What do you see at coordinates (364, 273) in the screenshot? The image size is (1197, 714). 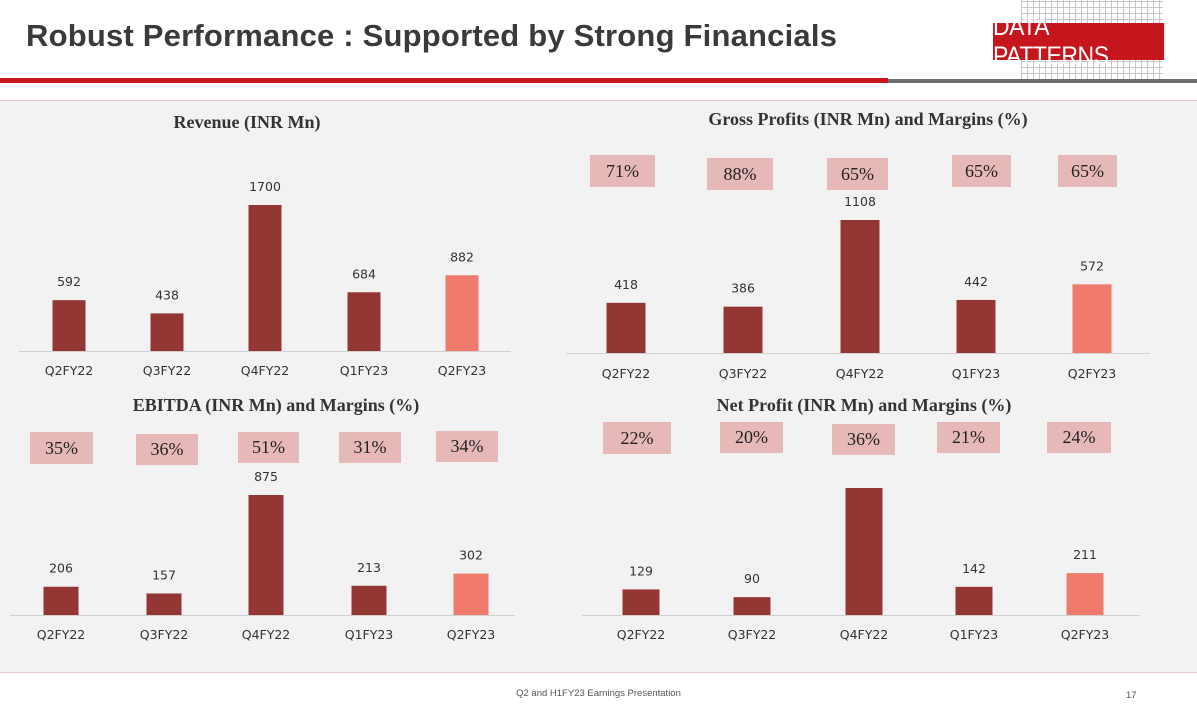 I see `revenue-value-label: 684` at bounding box center [364, 273].